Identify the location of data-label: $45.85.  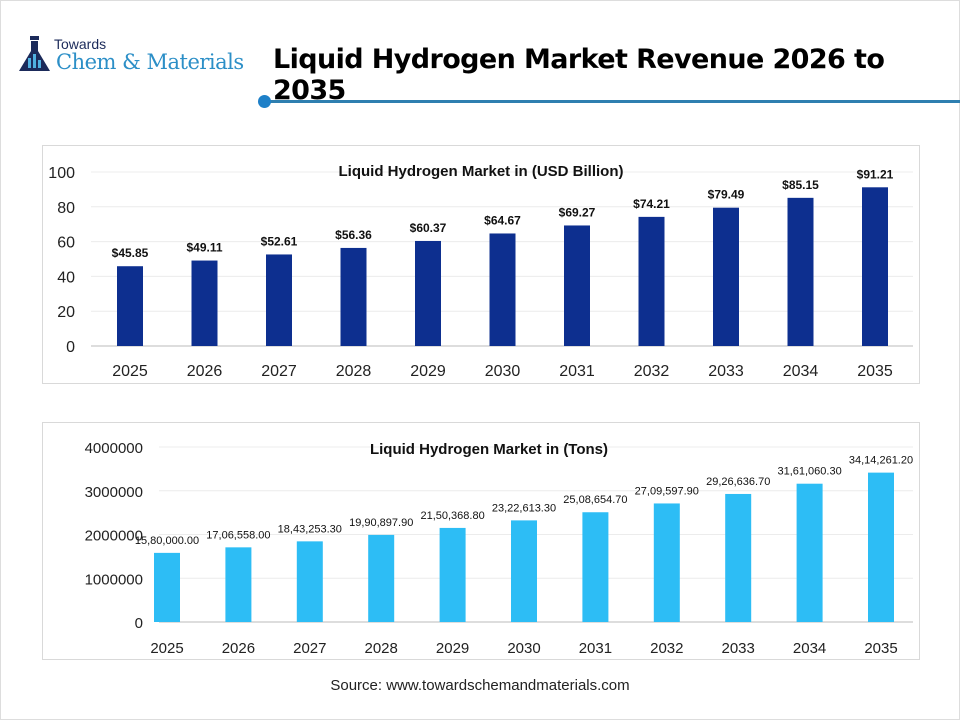
(130, 253).